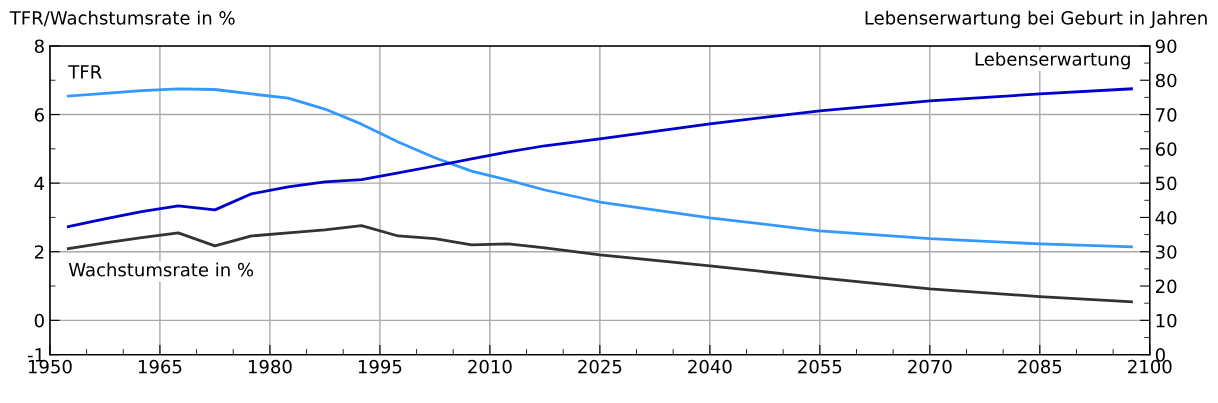 This screenshot has width=1218, height=403. I want to click on y2-tick-label: 40, so click(1166, 217).